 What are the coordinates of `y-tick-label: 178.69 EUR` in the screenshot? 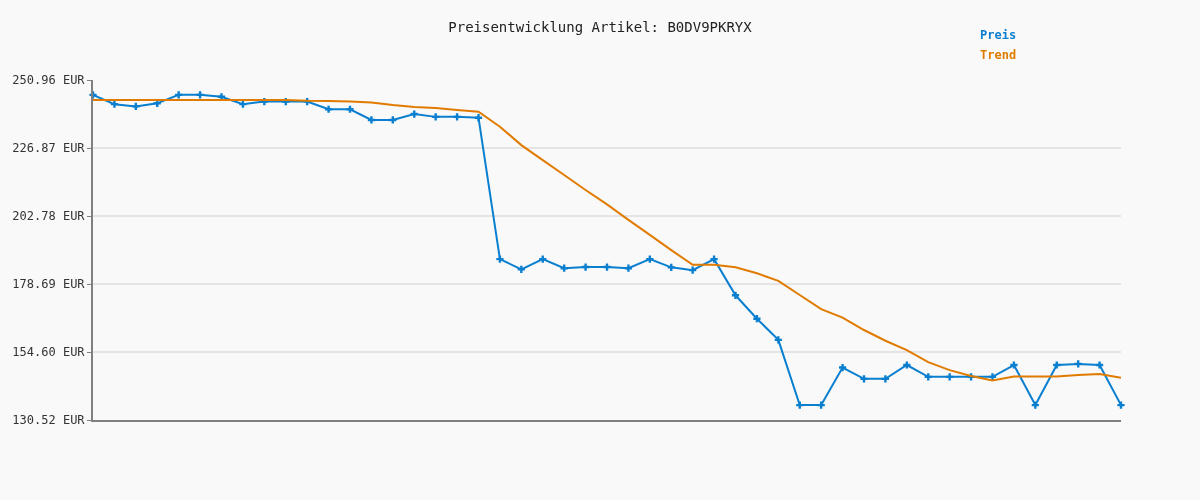 It's located at (49, 284).